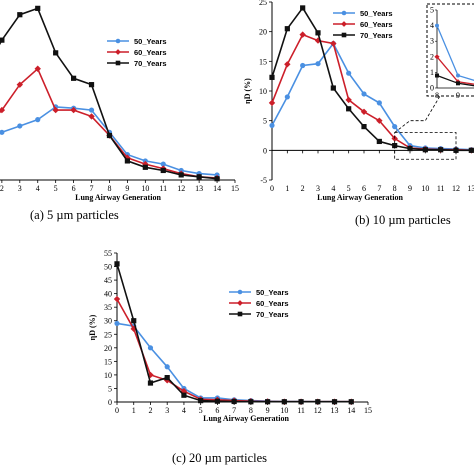  Describe the element at coordinates (368, 410) in the screenshot. I see `x-tick-label: 15` at that location.